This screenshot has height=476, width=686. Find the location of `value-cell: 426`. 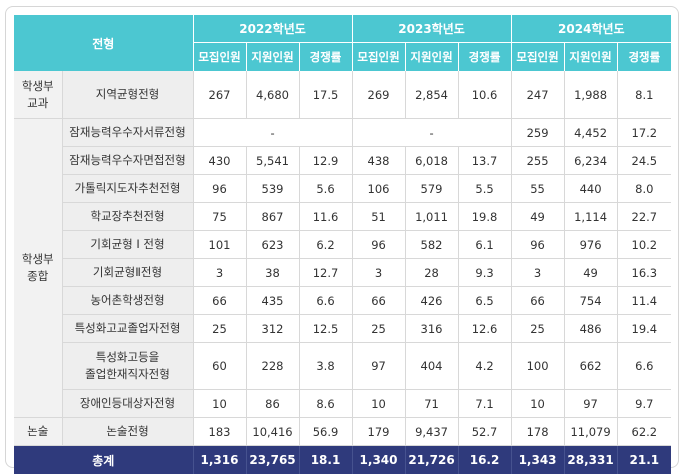

value-cell: 426 is located at coordinates (431, 300).